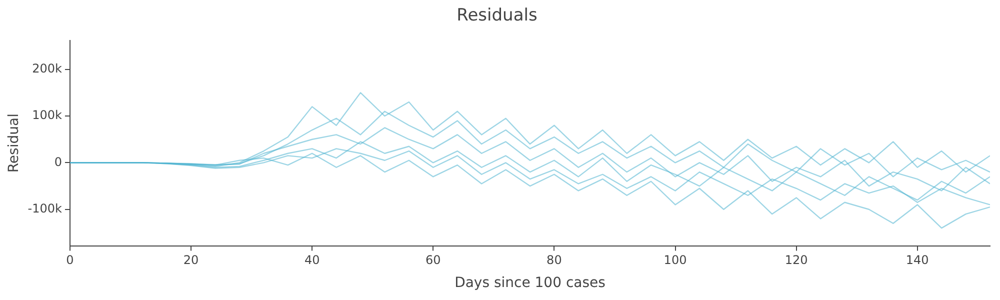 The width and height of the screenshot is (1000, 300). What do you see at coordinates (47, 68) in the screenshot?
I see `y-tick-label: 200k` at bounding box center [47, 68].